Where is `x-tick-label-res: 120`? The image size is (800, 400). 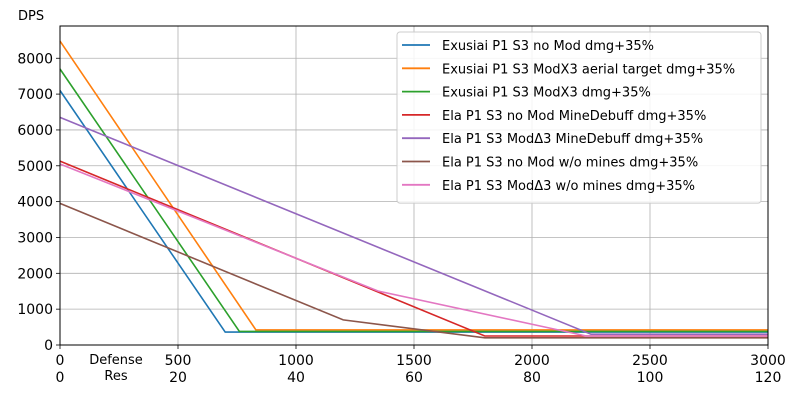 x-tick-label-res: 120 is located at coordinates (768, 378).